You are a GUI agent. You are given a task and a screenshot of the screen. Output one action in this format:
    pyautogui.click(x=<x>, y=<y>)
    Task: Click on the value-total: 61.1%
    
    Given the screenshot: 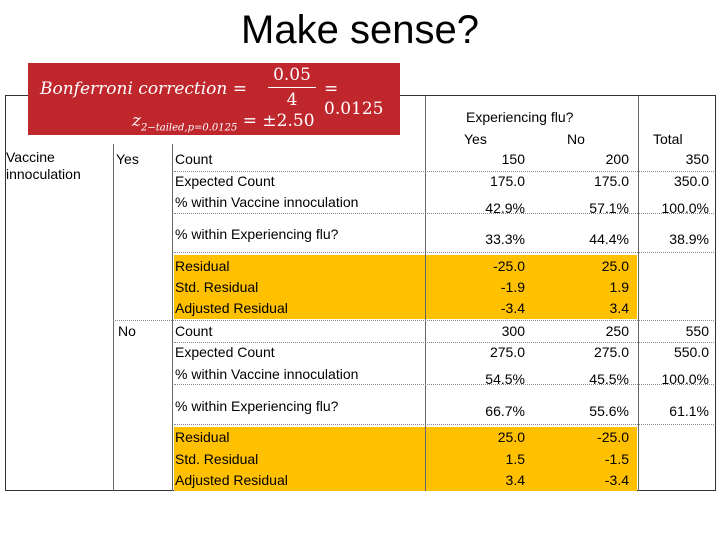 What is the action you would take?
    pyautogui.click(x=689, y=411)
    